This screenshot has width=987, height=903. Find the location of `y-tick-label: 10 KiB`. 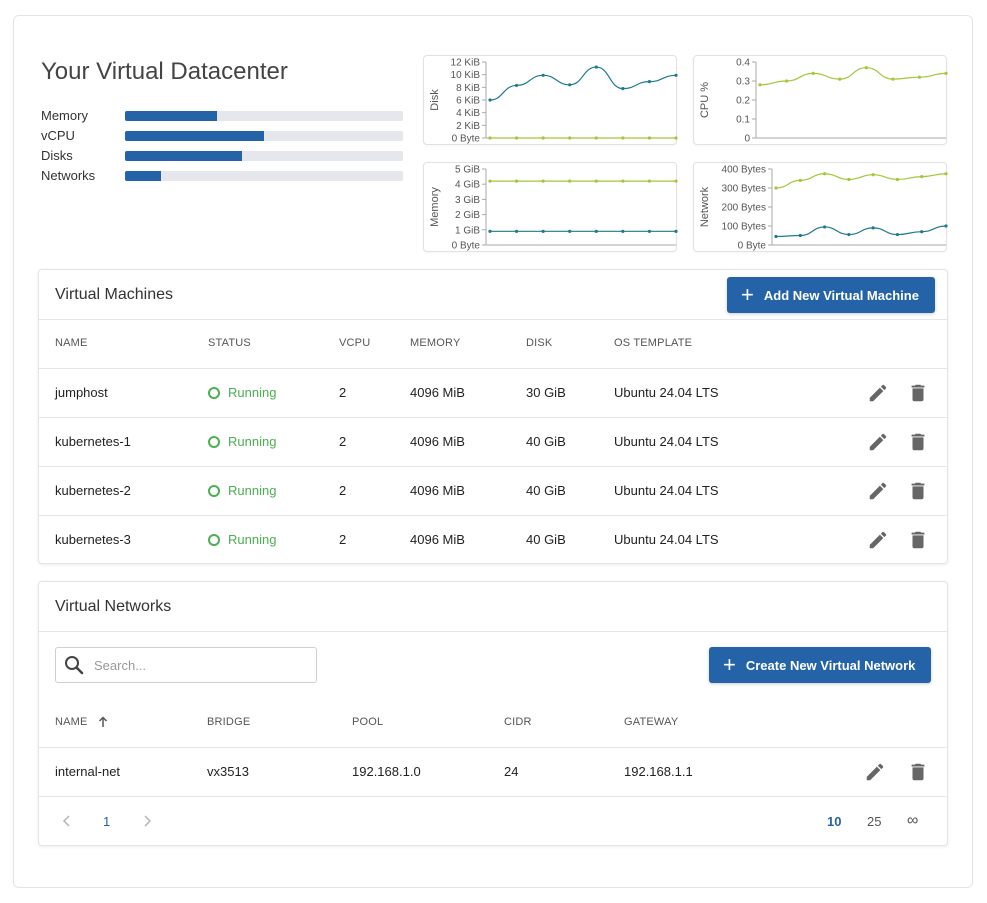

y-tick-label: 10 KiB is located at coordinates (466, 75).